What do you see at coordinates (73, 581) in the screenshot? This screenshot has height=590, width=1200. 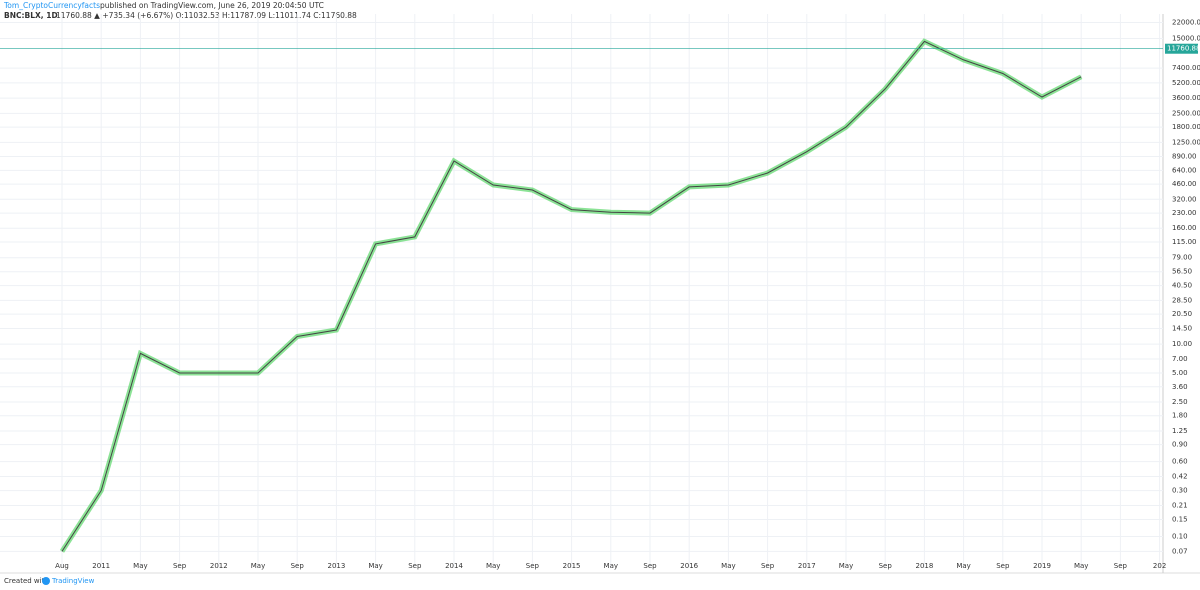 I see `footer-brand: TradingView` at bounding box center [73, 581].